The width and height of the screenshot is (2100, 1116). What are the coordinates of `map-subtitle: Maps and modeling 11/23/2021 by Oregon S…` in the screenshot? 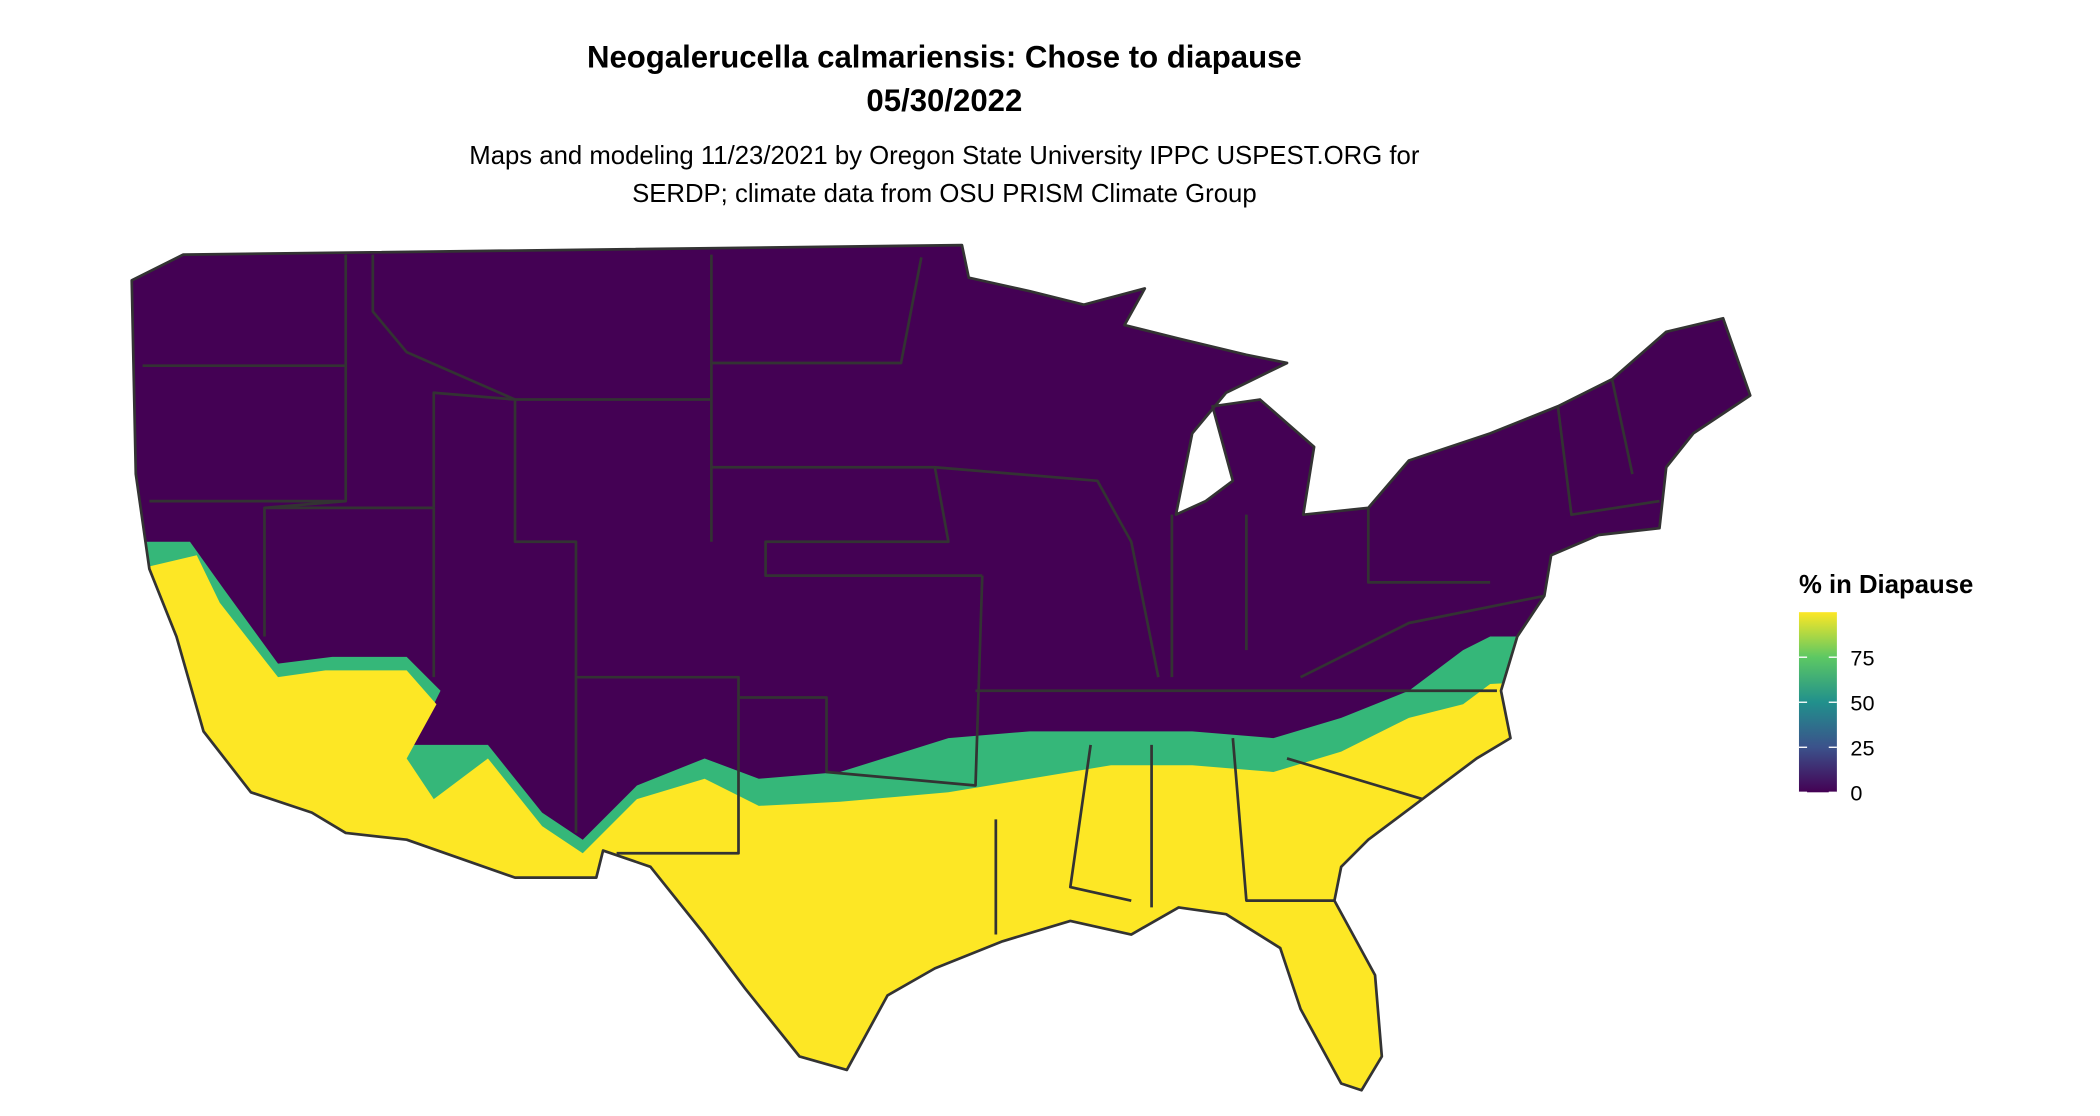 It's located at (944, 156).